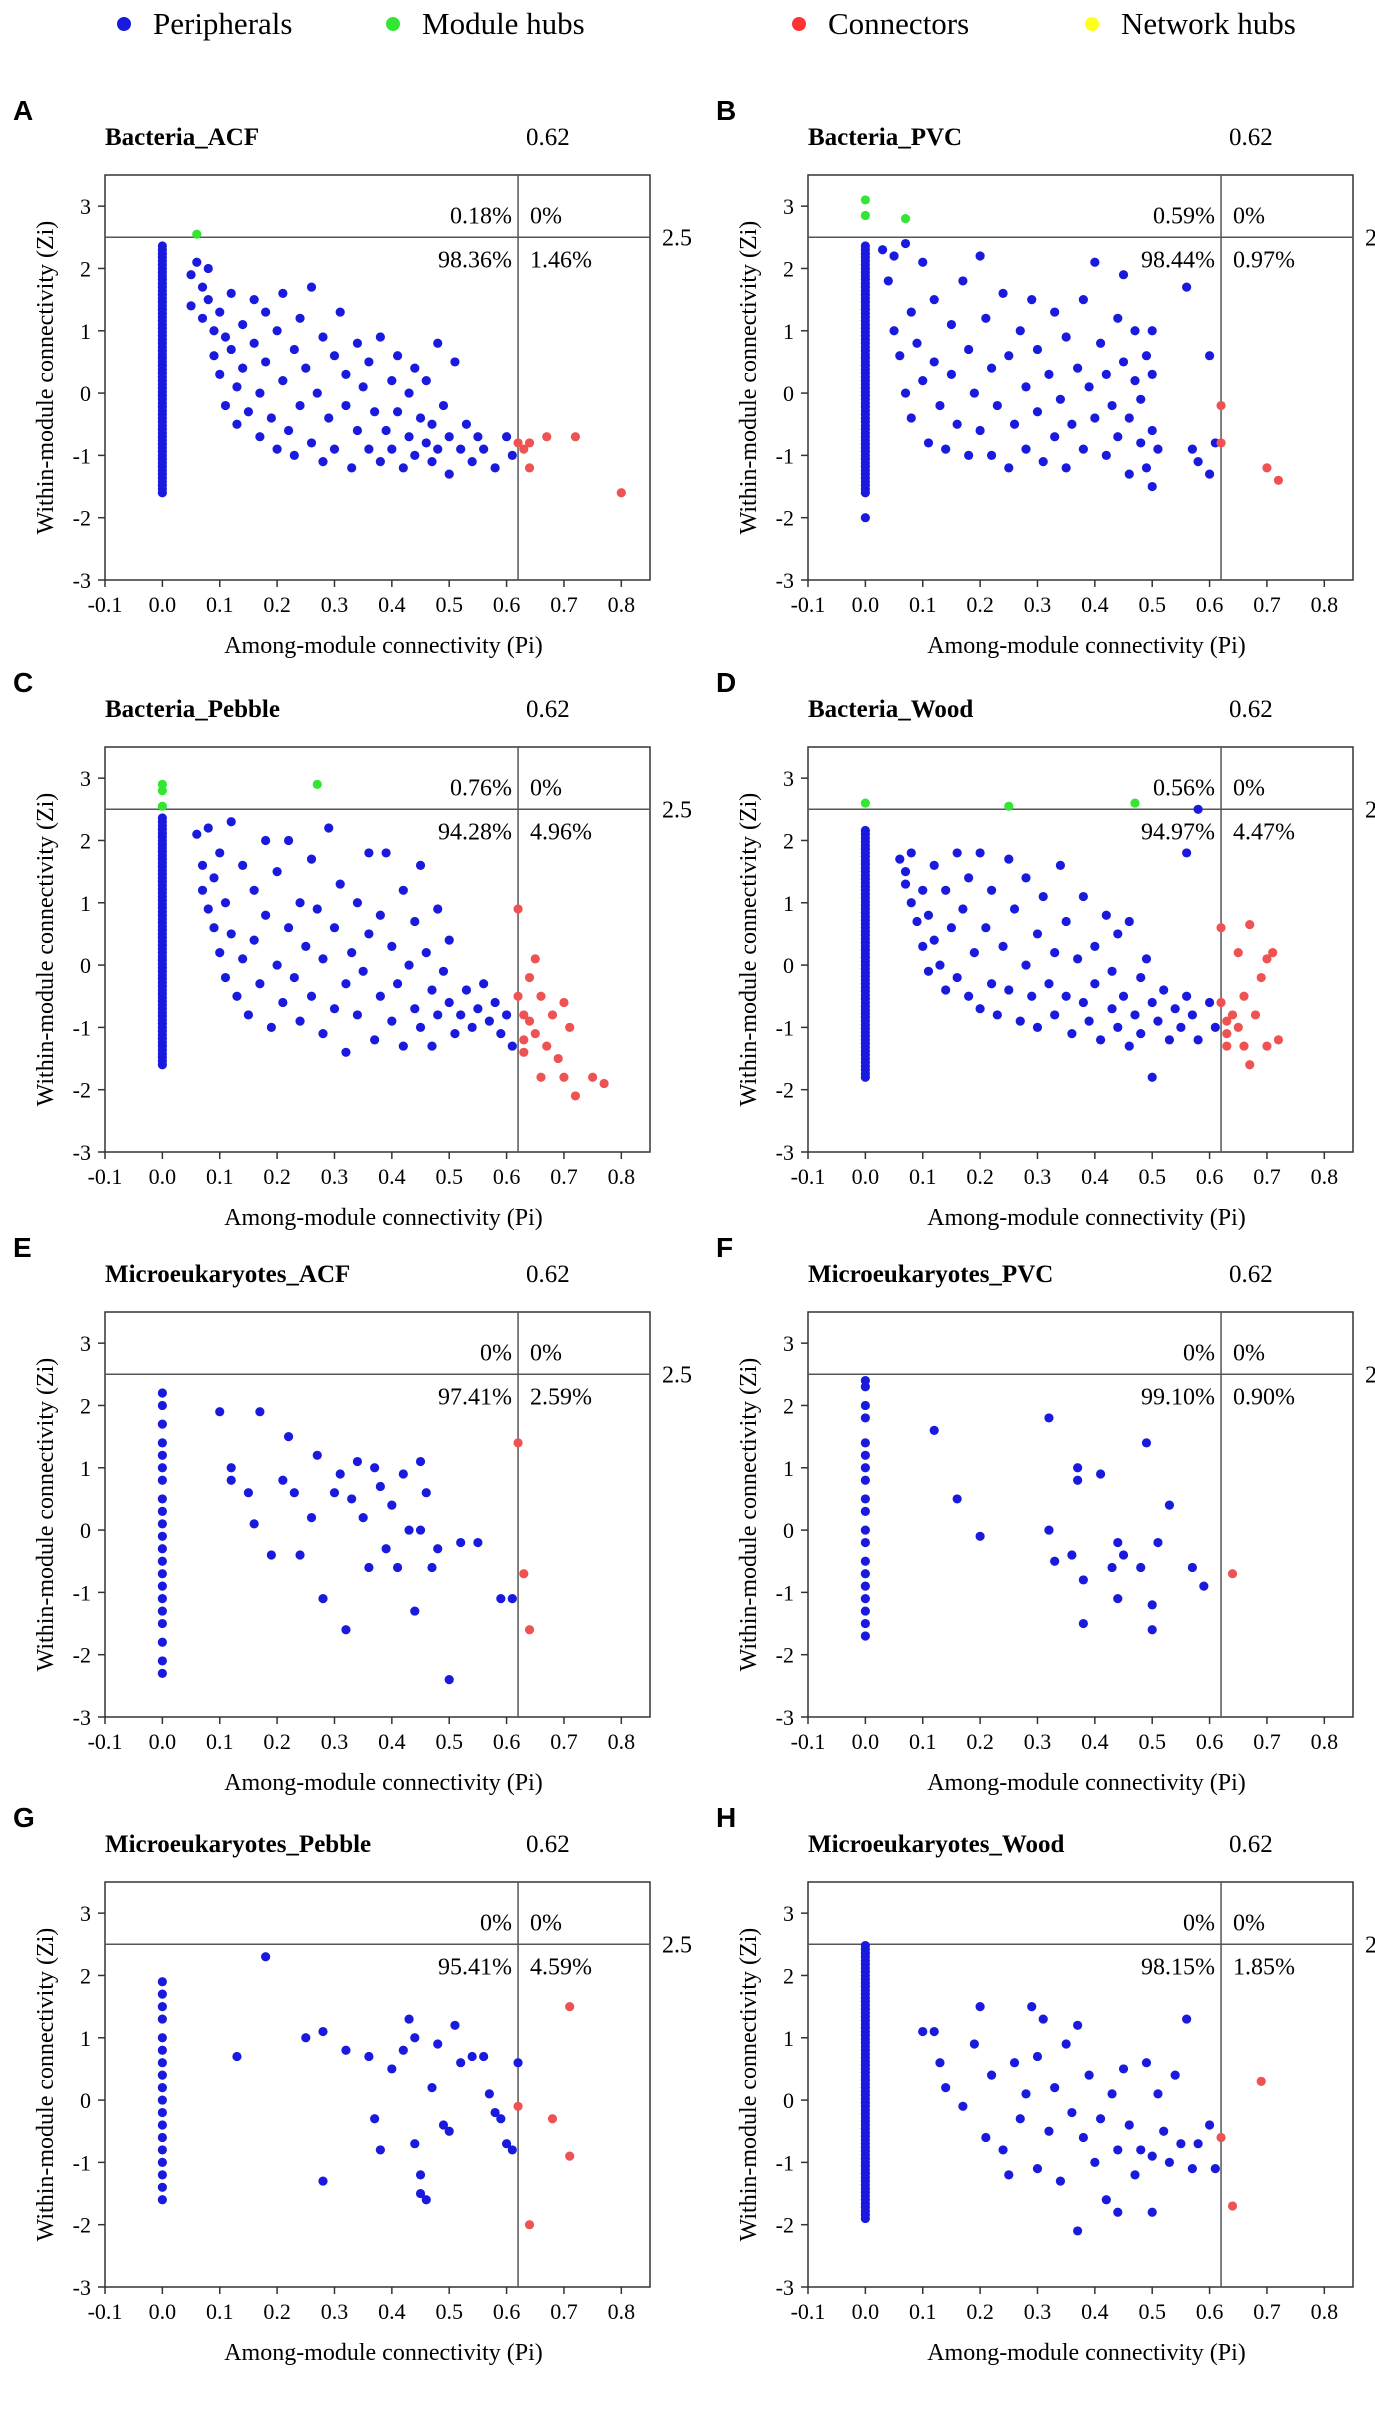  Describe the element at coordinates (1184, 788) in the screenshot. I see `quadrant-label-top-left: 0.56%` at that location.